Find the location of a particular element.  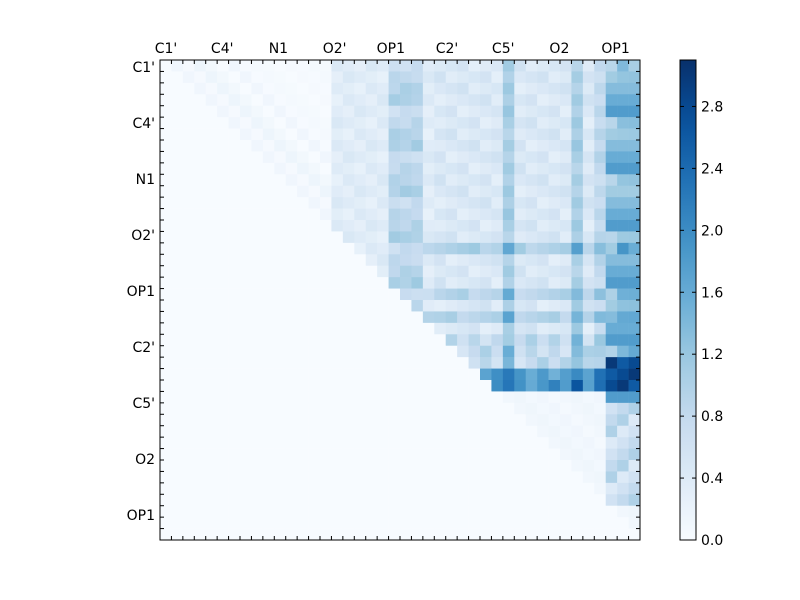

x-tick-label: OP1 is located at coordinates (615, 49).